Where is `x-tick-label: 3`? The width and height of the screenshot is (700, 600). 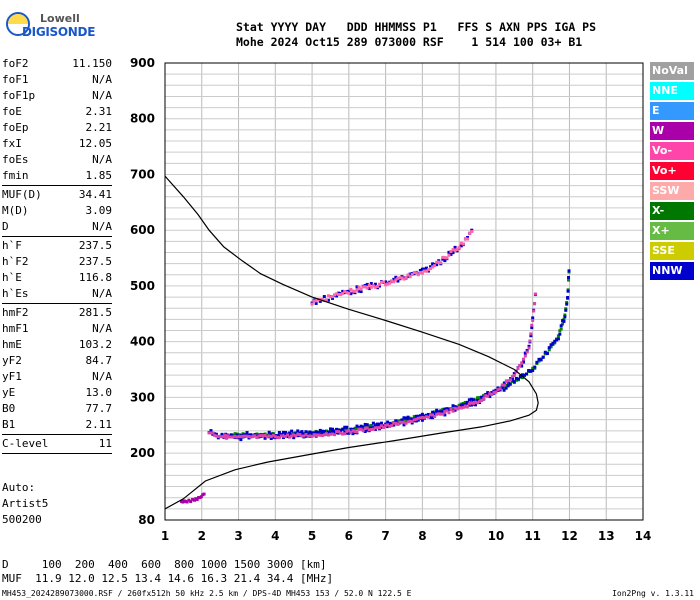 x-tick-label: 3 is located at coordinates (238, 536).